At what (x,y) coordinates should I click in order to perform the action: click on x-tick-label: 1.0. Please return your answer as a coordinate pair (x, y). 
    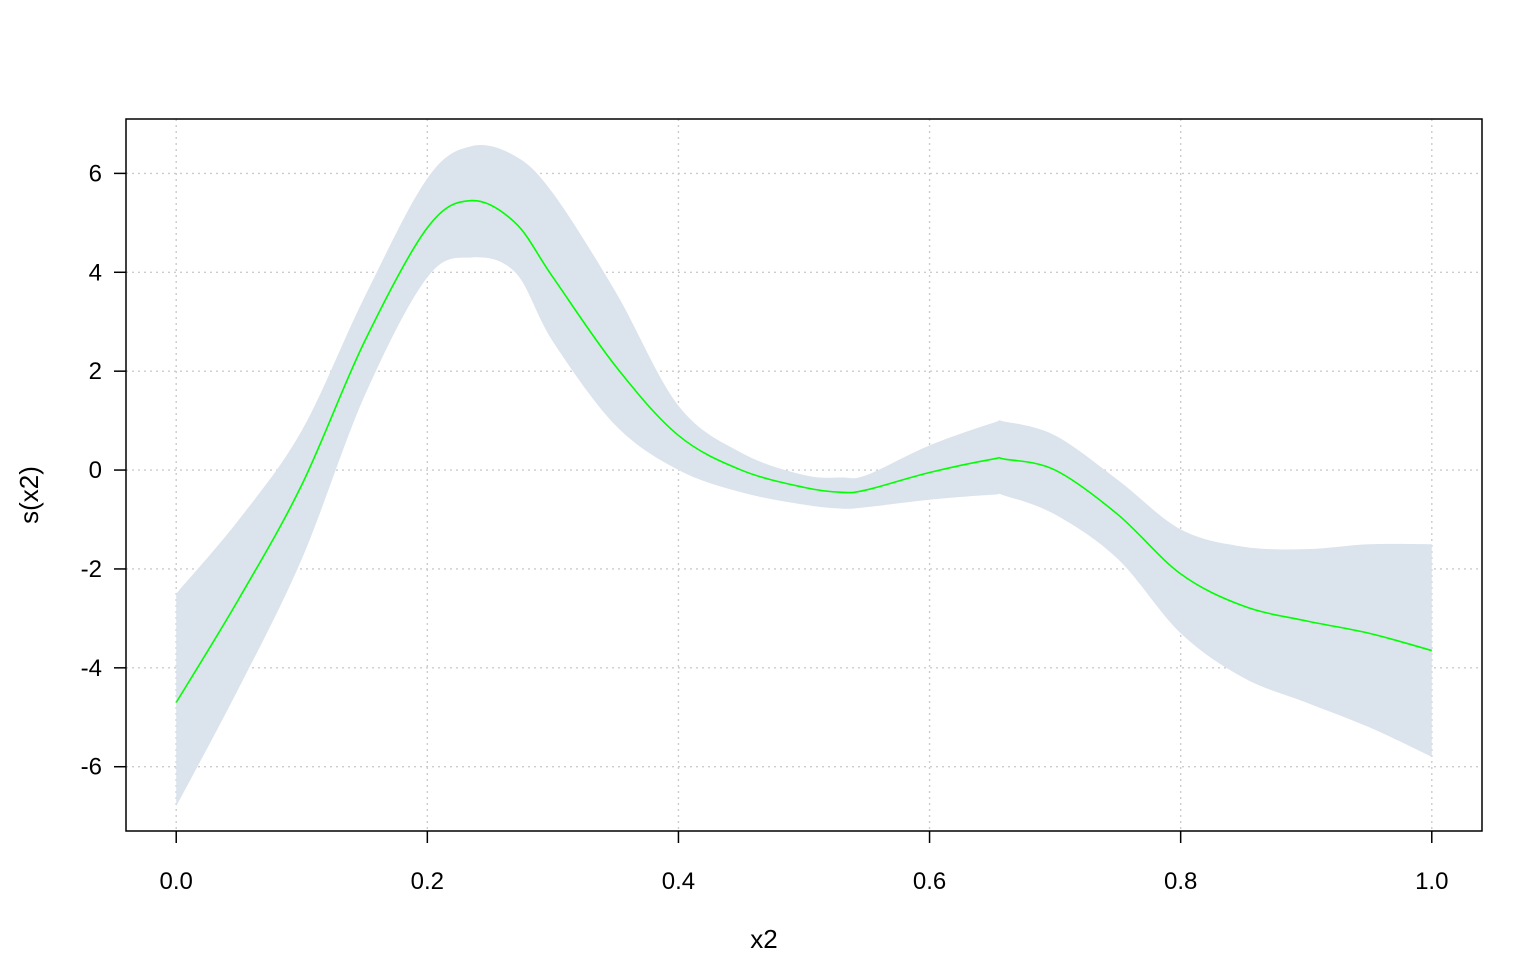
    Looking at the image, I should click on (1431, 881).